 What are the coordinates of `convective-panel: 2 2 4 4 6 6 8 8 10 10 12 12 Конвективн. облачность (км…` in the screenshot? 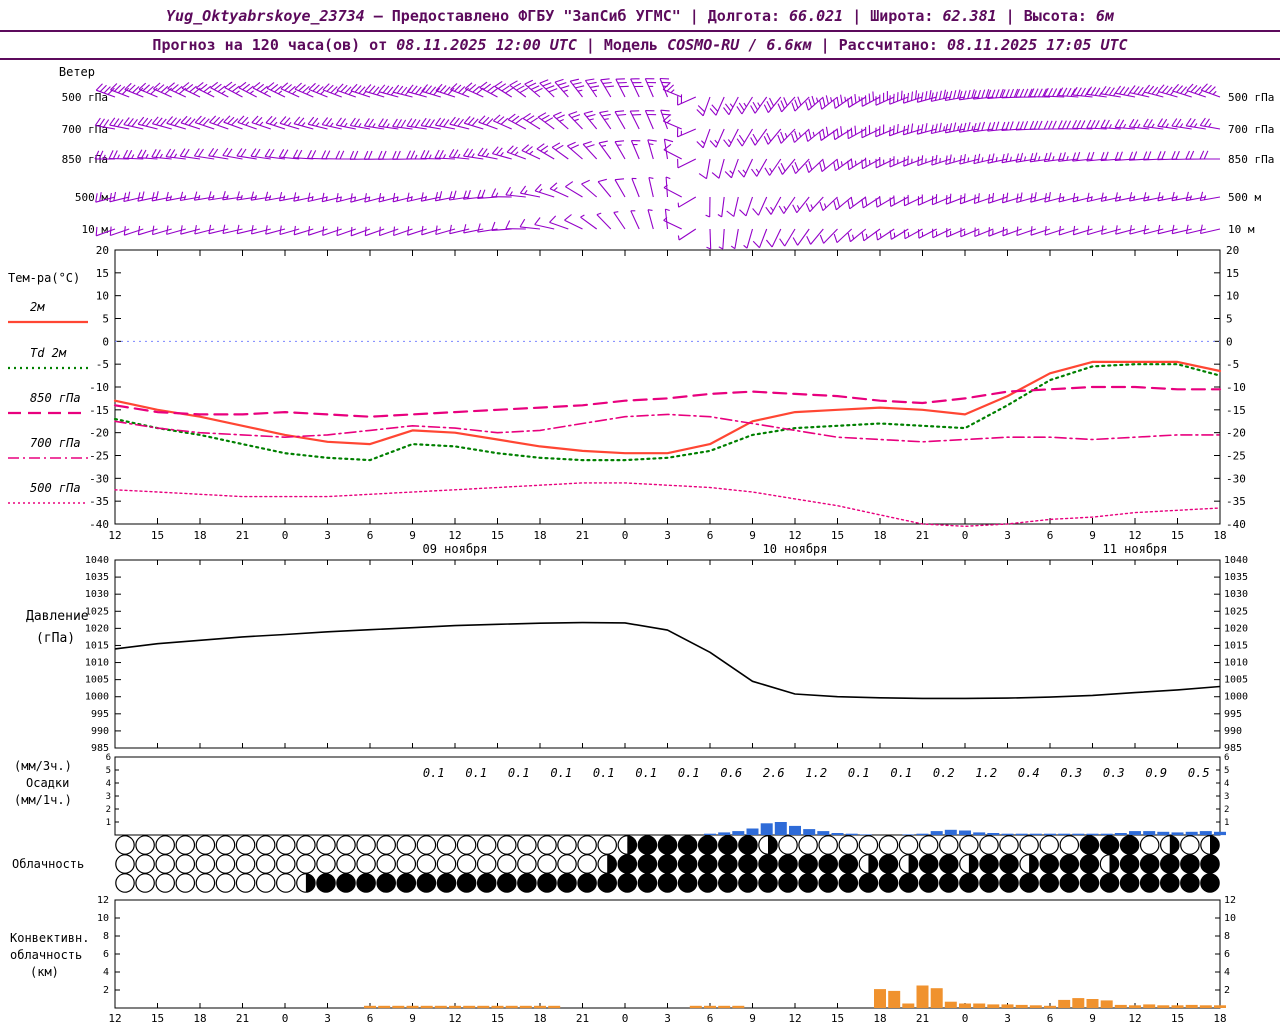 It's located at (623, 959).